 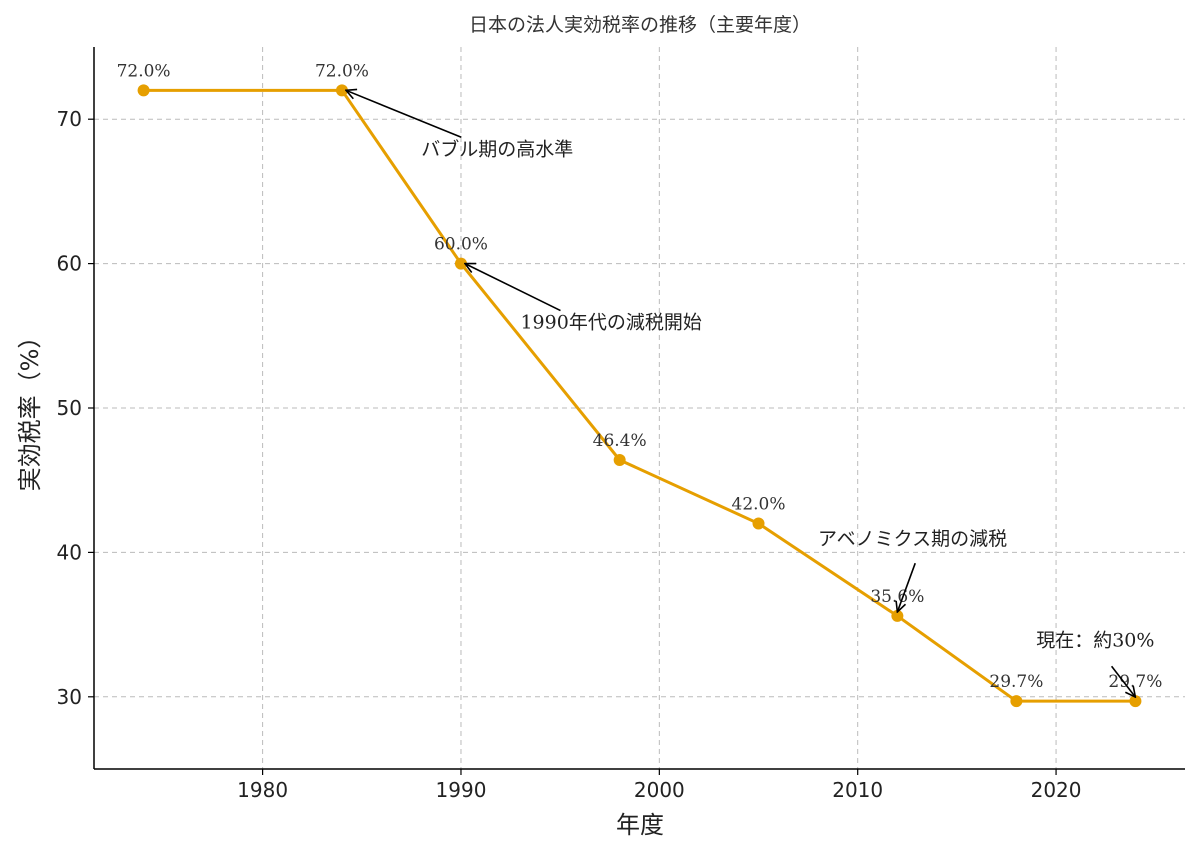 What do you see at coordinates (497, 148) in the screenshot?
I see `annotation-text: バブル期の高水準` at bounding box center [497, 148].